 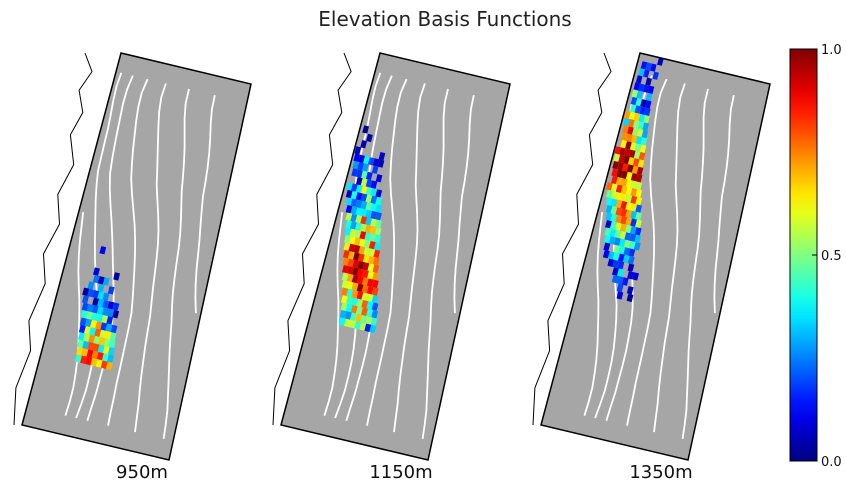 I want to click on panel-label: 1150m, so click(x=400, y=472).